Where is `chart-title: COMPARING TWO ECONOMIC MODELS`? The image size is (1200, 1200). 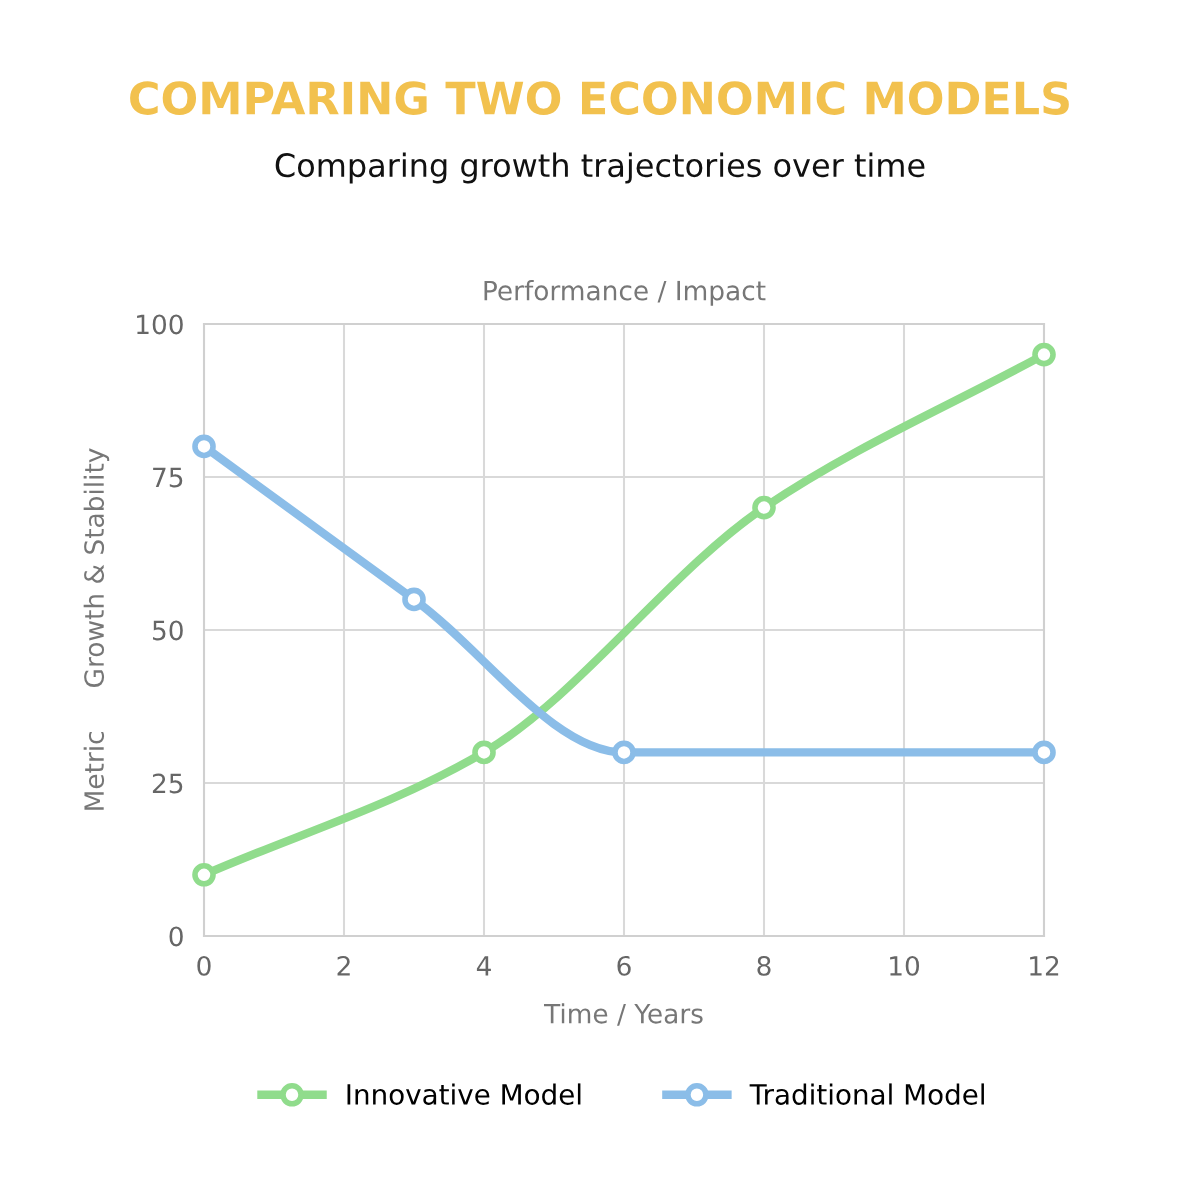 chart-title: COMPARING TWO ECONOMIC MODELS is located at coordinates (599, 98).